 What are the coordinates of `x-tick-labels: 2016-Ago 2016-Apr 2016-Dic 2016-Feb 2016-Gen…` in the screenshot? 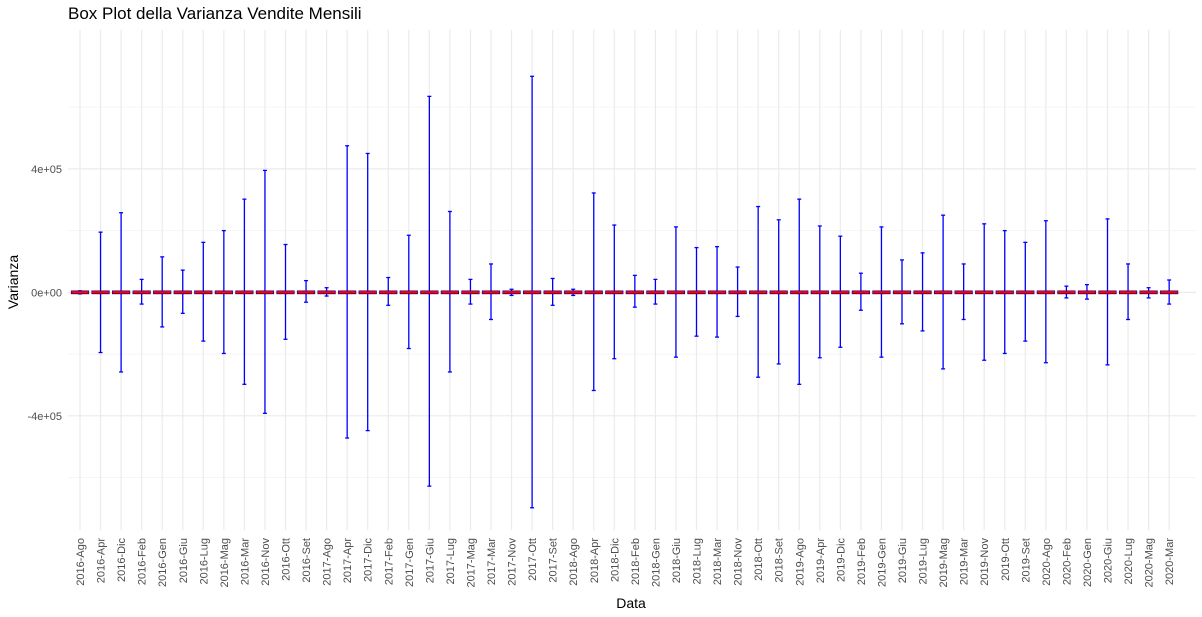 It's located at (625, 563).